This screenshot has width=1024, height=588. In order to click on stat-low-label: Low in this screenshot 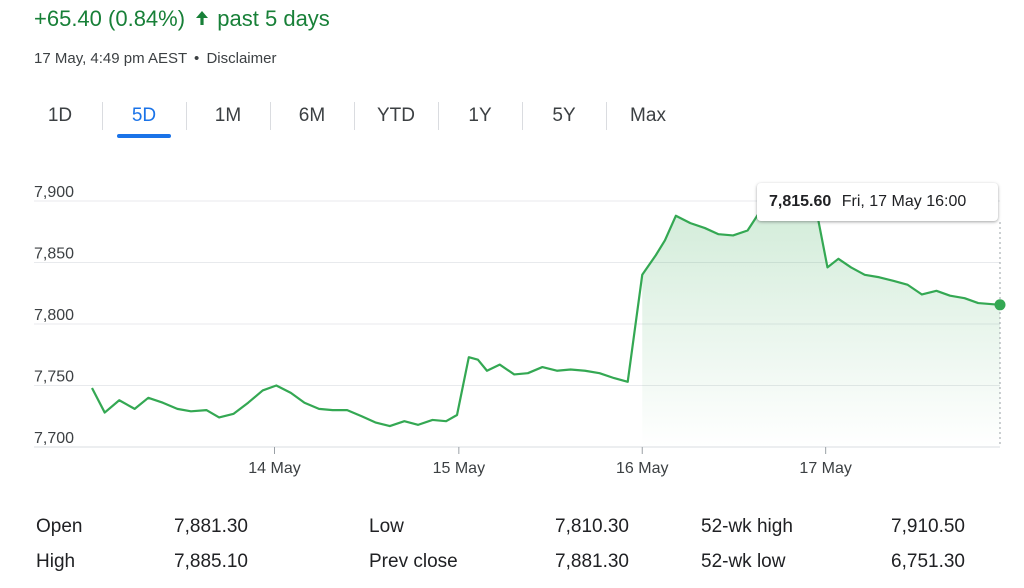, I will do `click(386, 526)`.